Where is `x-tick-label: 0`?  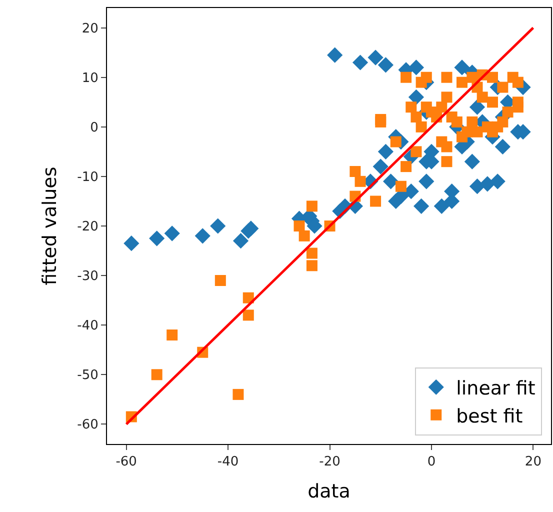 x-tick-label: 0 is located at coordinates (431, 462).